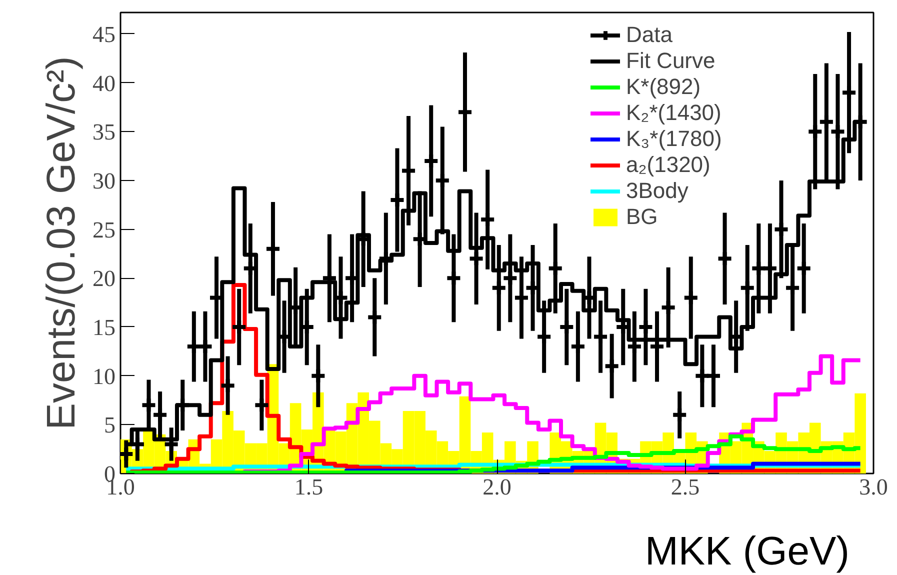 The width and height of the screenshot is (897, 575). I want to click on legend-label: 3Body, so click(657, 191).